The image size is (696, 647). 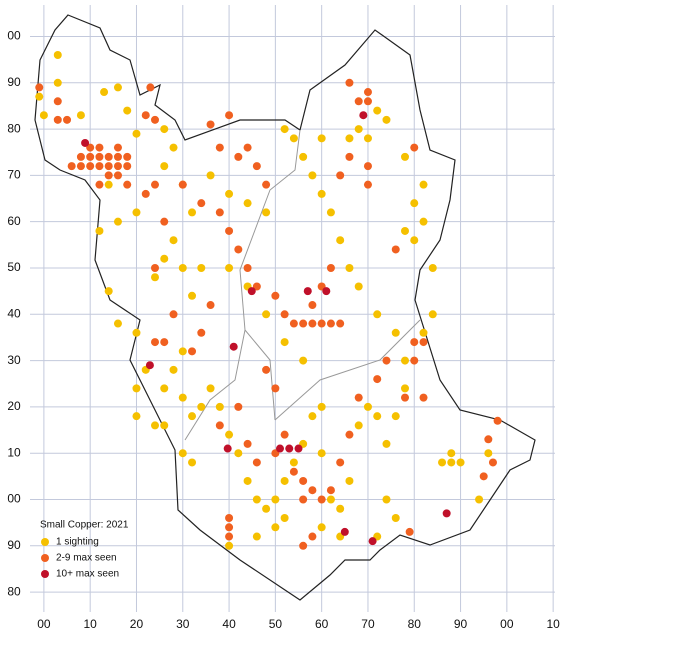 What do you see at coordinates (14, 360) in the screenshot?
I see `y-tick-label: 30` at bounding box center [14, 360].